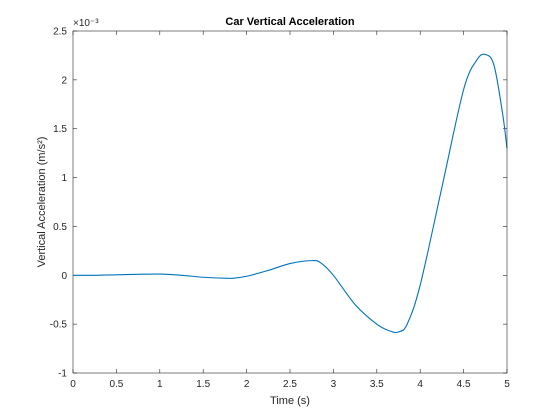 The width and height of the screenshot is (560, 420). What do you see at coordinates (247, 384) in the screenshot?
I see `x-tick-label: 2` at bounding box center [247, 384].